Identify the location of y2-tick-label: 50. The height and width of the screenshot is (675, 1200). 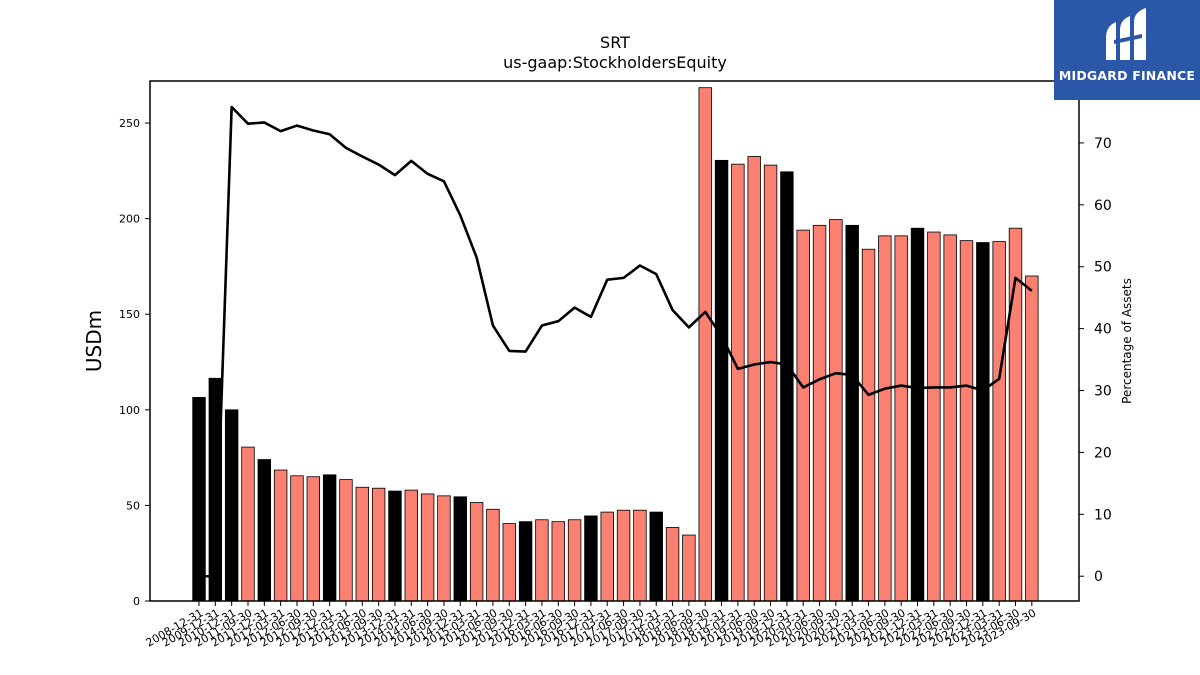
(1103, 268).